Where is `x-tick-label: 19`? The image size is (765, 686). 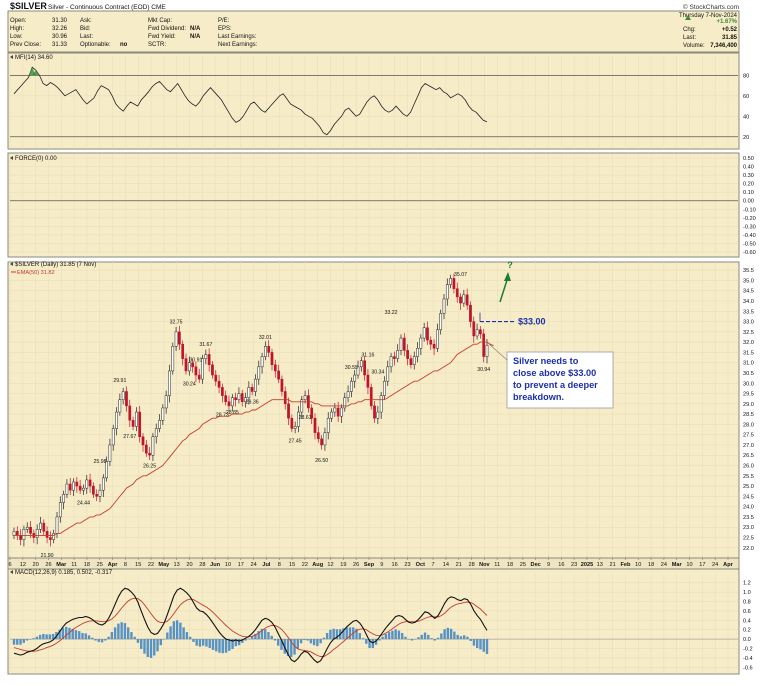 x-tick-label: 19 is located at coordinates (343, 565).